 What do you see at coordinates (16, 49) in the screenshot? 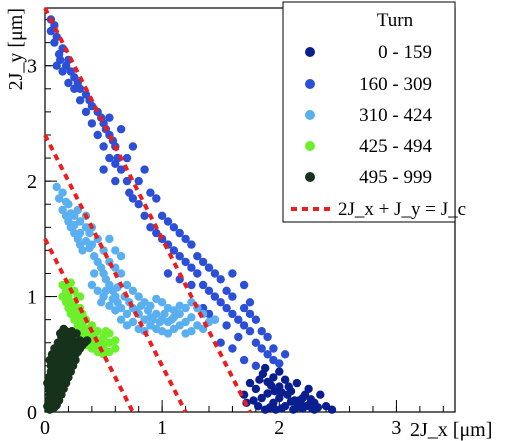
I see `y-axis-label: 2J_y [μm]` at bounding box center [16, 49].